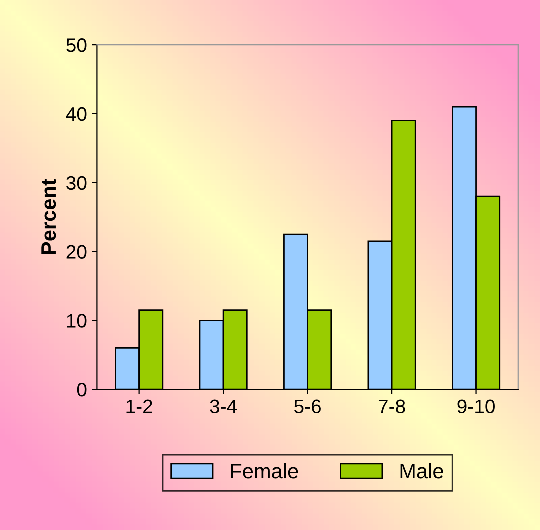 This screenshot has height=530, width=540. Describe the element at coordinates (49, 216) in the screenshot. I see `y-axis-title: Percent` at that location.